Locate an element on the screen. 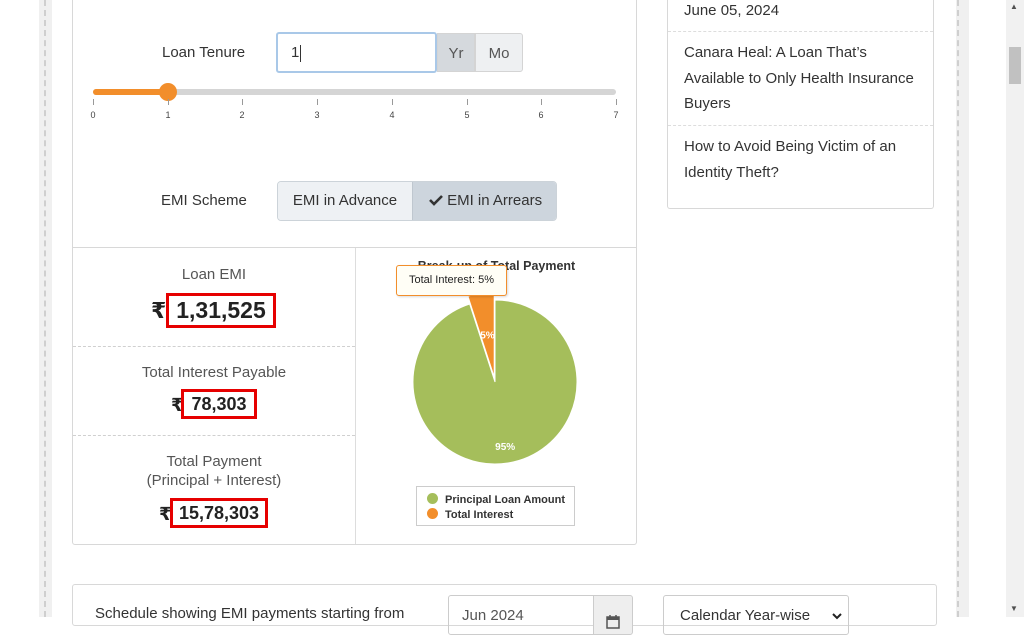 This screenshot has height=636, width=1024. right-dashed-border is located at coordinates (958, 308).